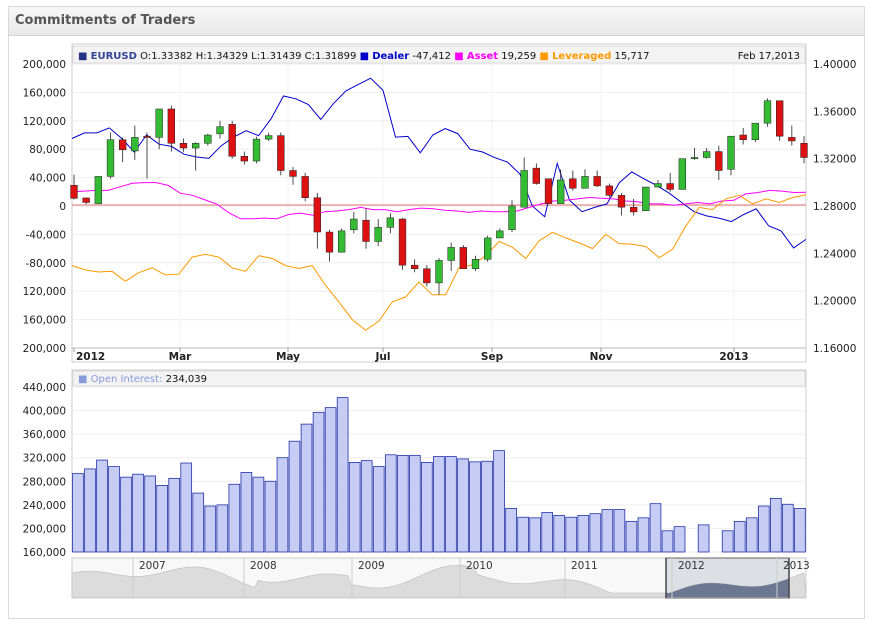 This screenshot has width=872, height=628. I want to click on legend-high: 1.34329, so click(227, 56).